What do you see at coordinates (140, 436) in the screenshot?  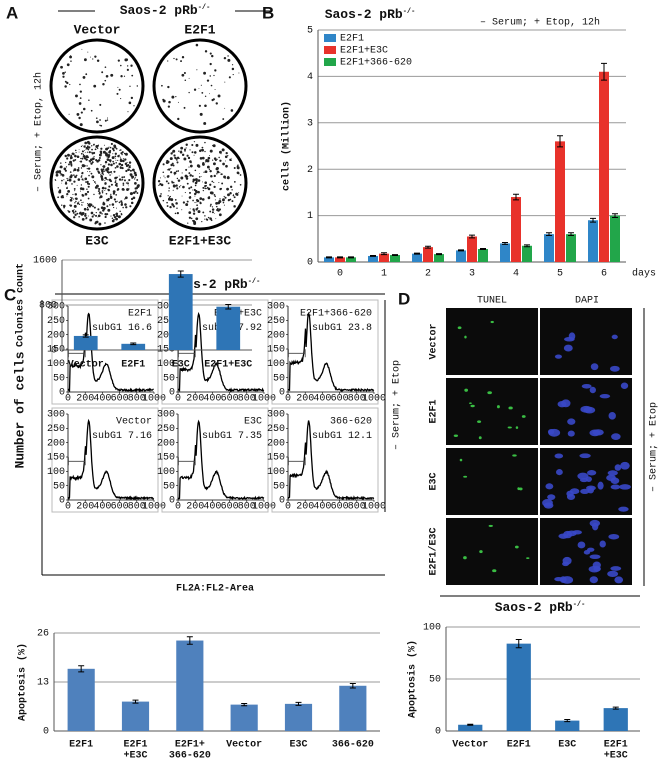 I see `gate-value: 7.16` at bounding box center [140, 436].